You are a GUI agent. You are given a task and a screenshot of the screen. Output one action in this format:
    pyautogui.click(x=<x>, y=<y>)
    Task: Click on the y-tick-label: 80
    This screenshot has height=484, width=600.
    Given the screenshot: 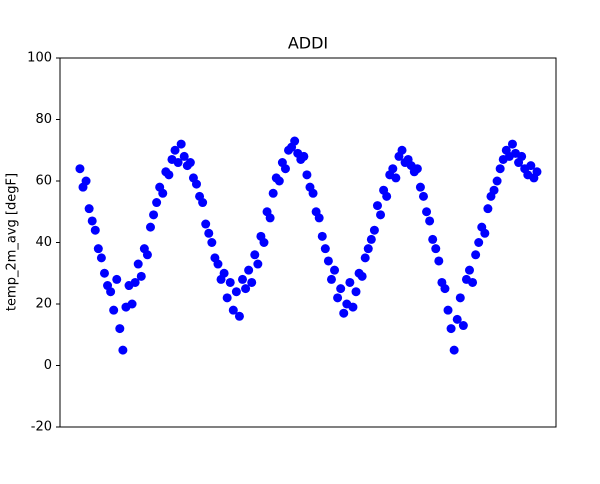 What is the action you would take?
    pyautogui.click(x=43, y=119)
    